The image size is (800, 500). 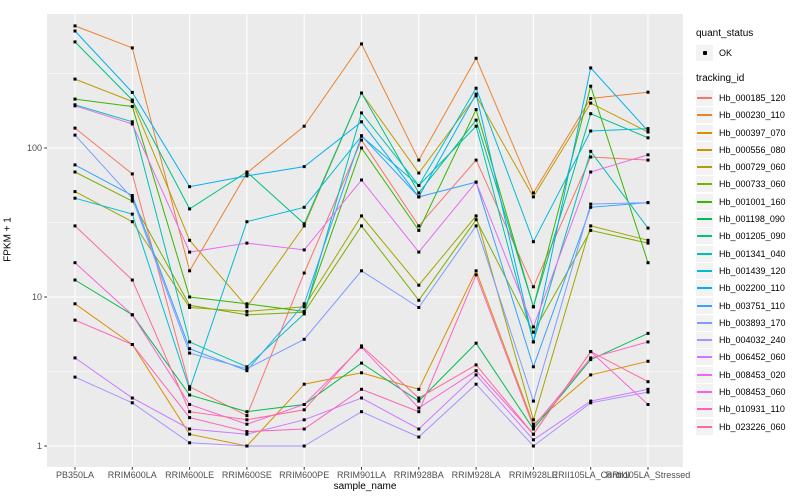 What do you see at coordinates (741, 340) in the screenshot?
I see `legend-item-Hb_004032_240: Hb_004032_240` at bounding box center [741, 340].